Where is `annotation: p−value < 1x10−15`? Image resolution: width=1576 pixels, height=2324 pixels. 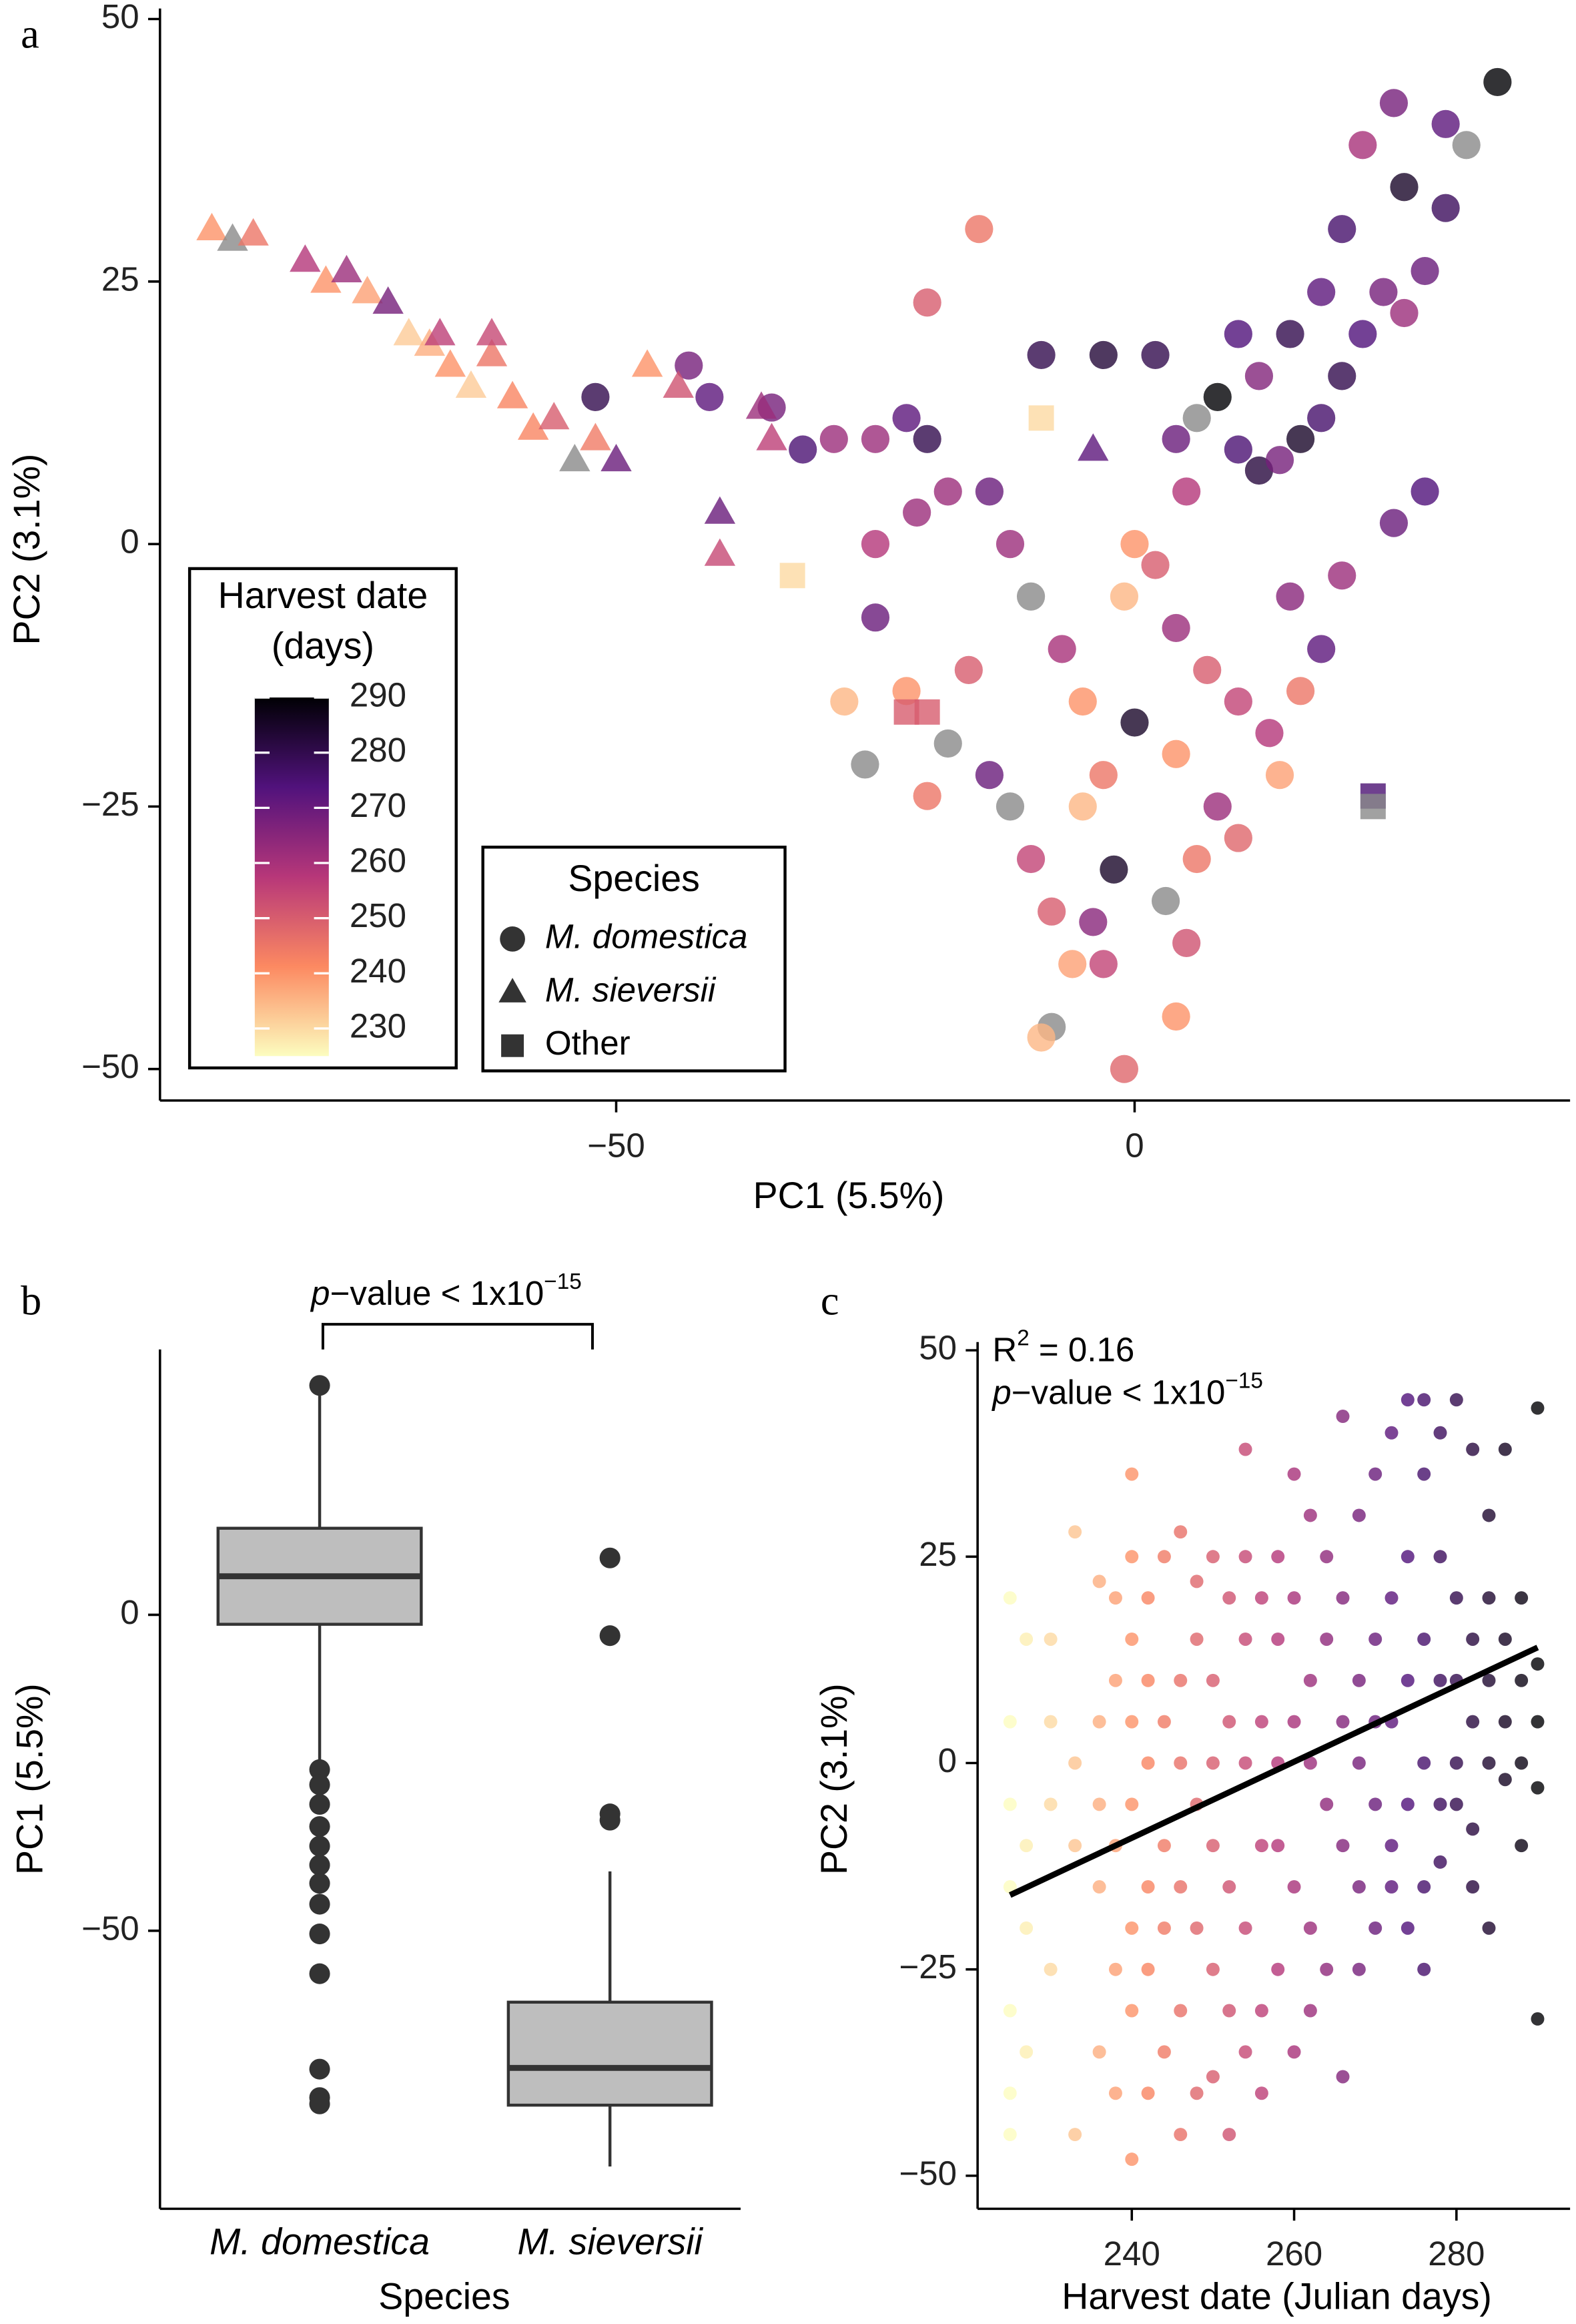 annotation: p−value < 1x10−15 is located at coordinates (1127, 1390).